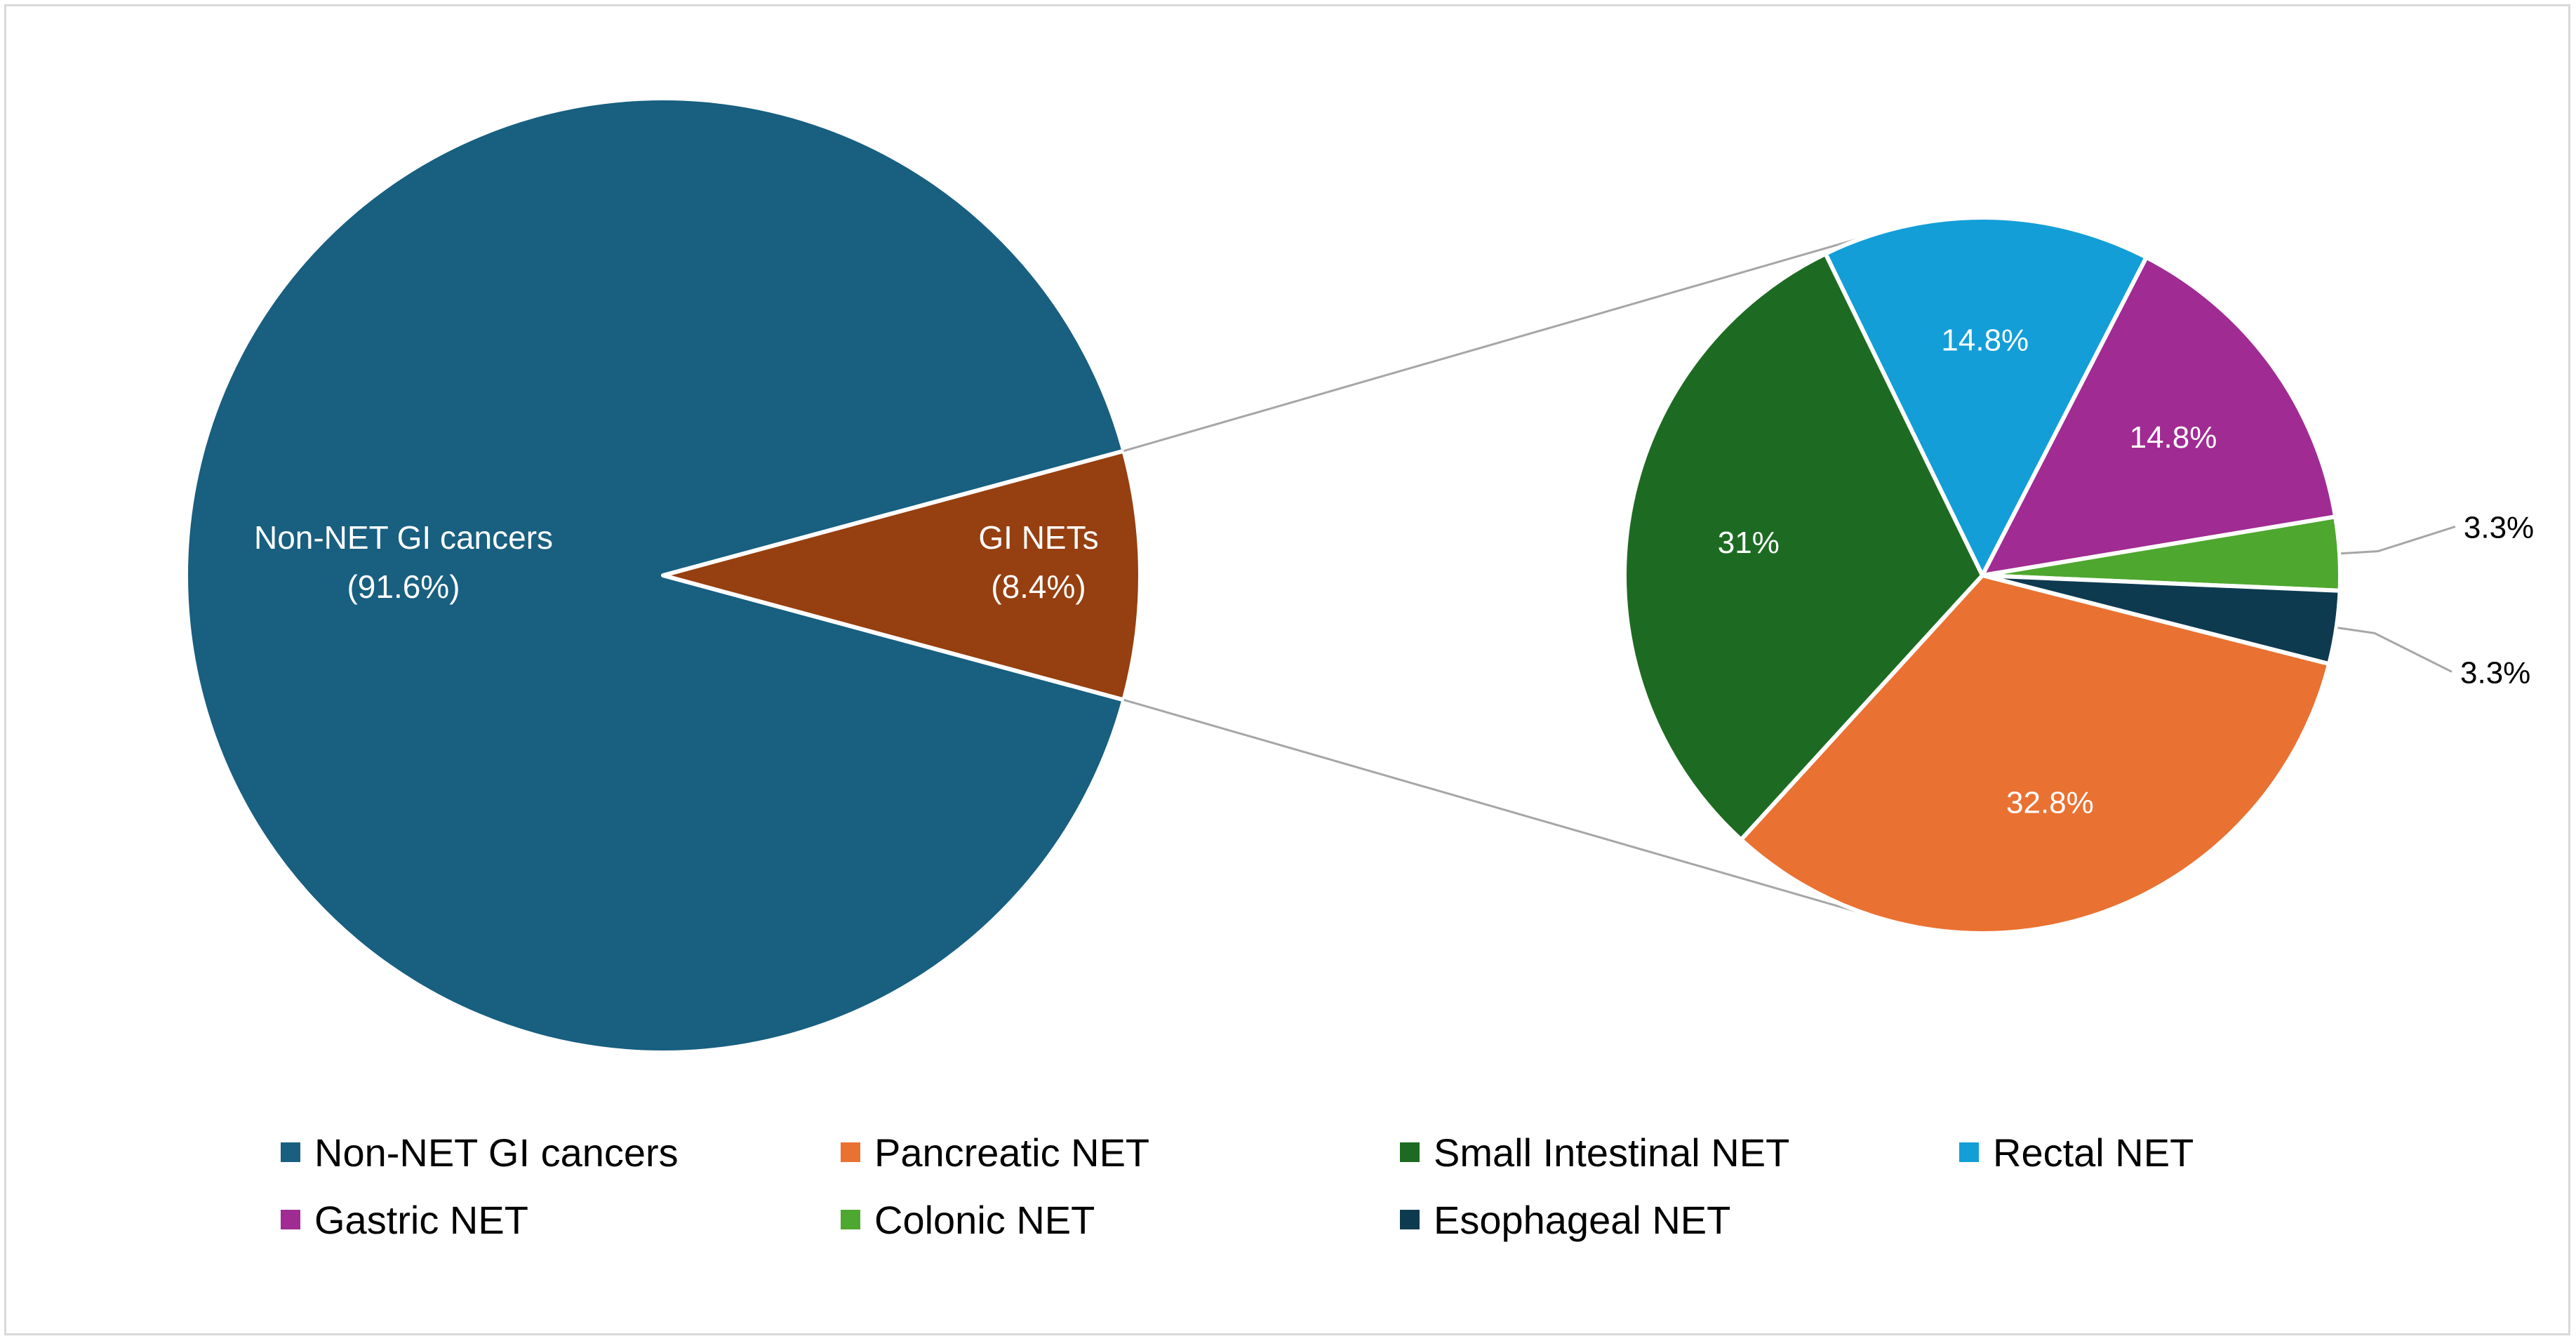  I want to click on legend-item-esophageal-net: Esophageal NET, so click(1565, 1219).